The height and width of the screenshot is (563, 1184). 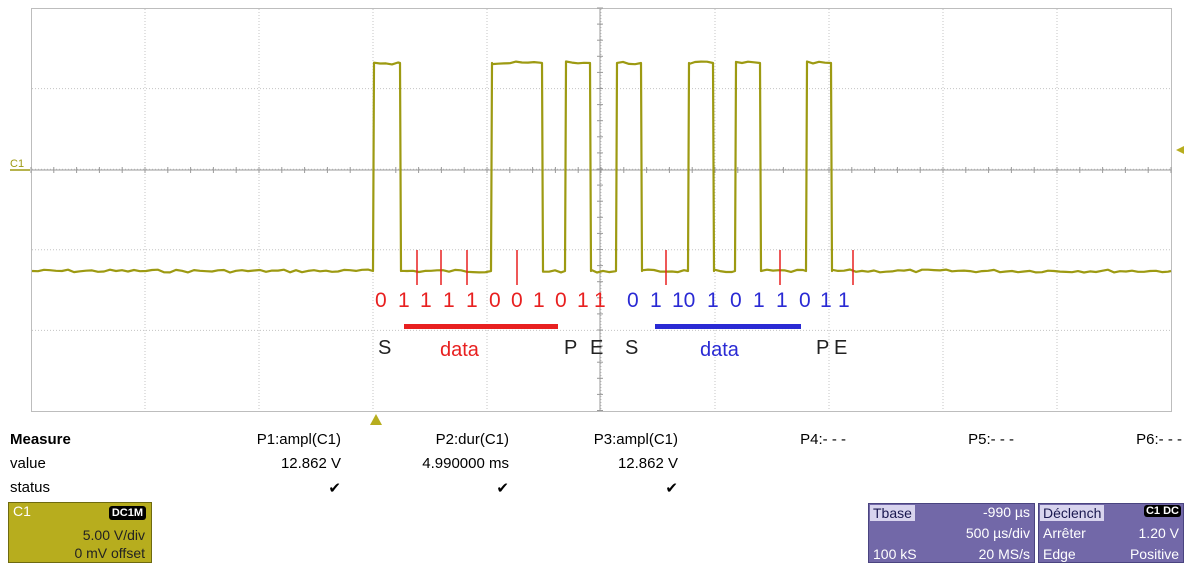 What do you see at coordinates (1162, 511) in the screenshot?
I see `trigger-source-tag: C1 DC` at bounding box center [1162, 511].